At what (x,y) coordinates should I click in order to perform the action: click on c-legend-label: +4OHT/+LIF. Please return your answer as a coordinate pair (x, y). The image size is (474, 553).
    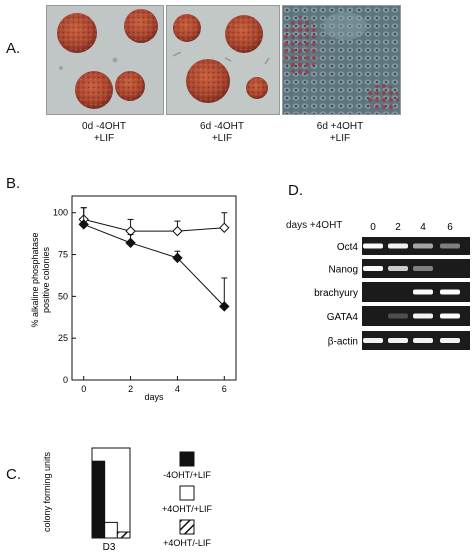
    Looking at the image, I should click on (187, 509).